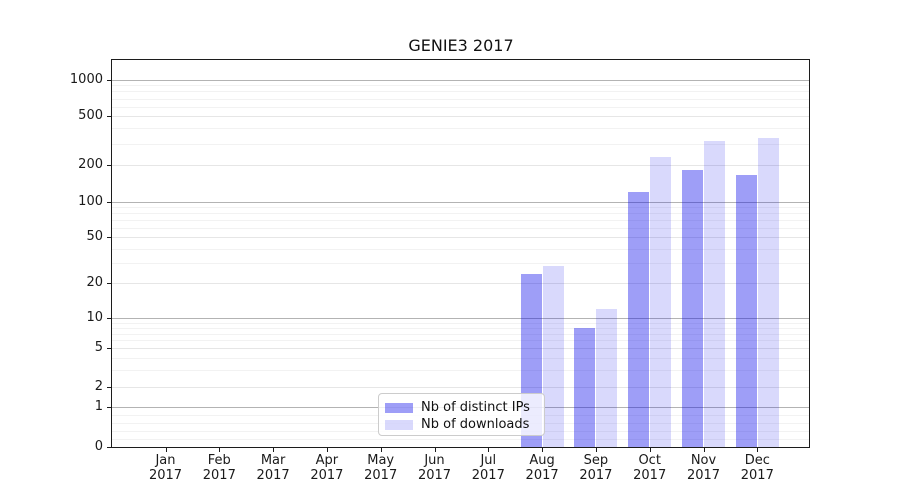  What do you see at coordinates (165, 468) in the screenshot?
I see `x-tick-label-jan: Jan 2017` at bounding box center [165, 468].